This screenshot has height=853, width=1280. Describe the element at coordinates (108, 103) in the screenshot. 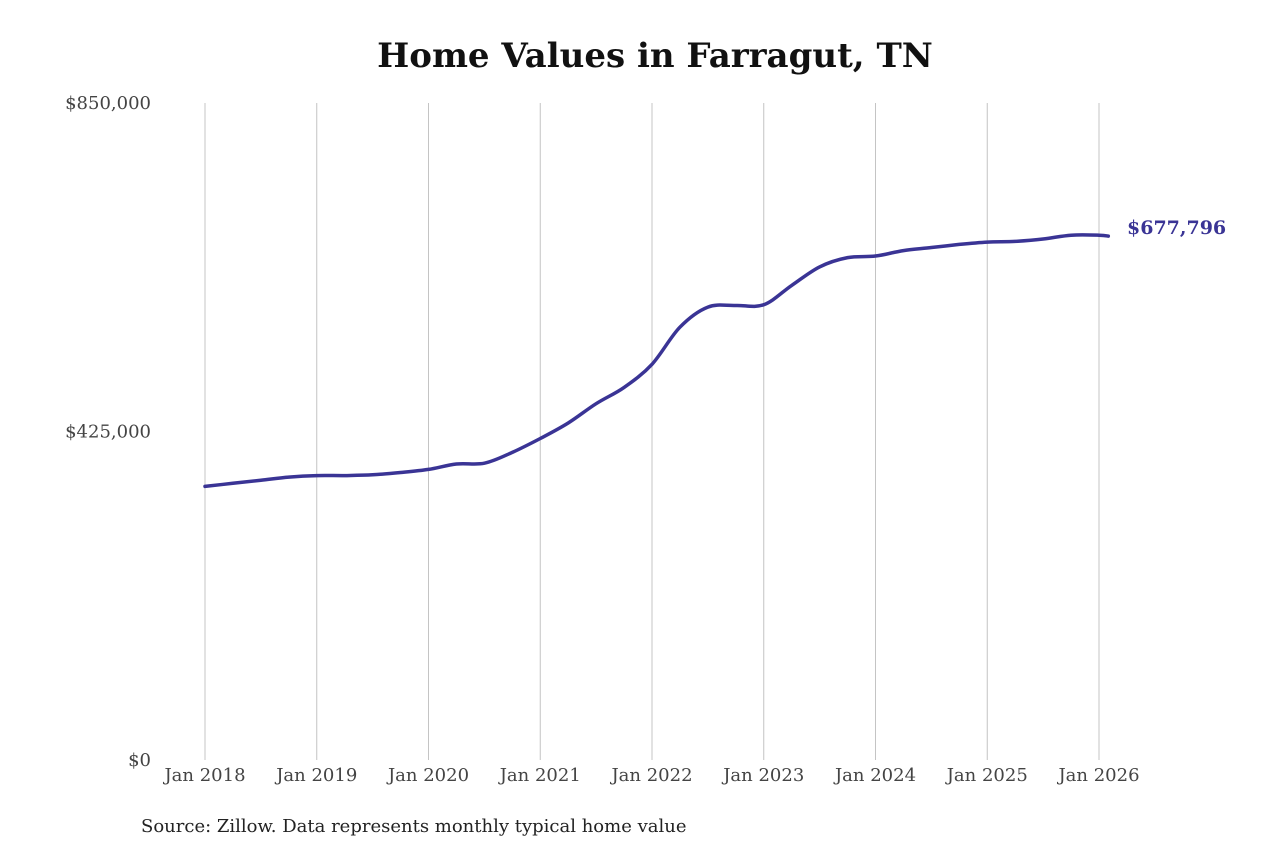

I see `y-tick-label: $850,000` at that location.